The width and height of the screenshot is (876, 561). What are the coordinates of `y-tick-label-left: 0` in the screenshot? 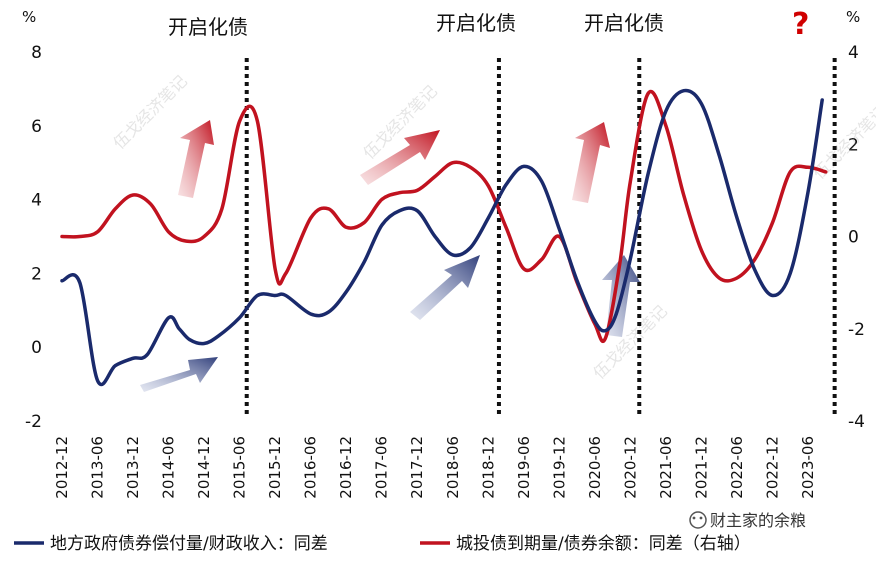 It's located at (36, 348).